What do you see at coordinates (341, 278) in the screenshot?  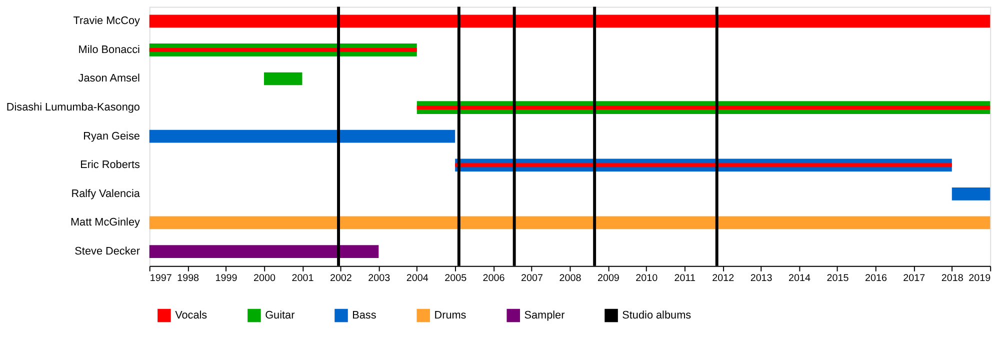 I see `x-tick-label: 2002` at bounding box center [341, 278].